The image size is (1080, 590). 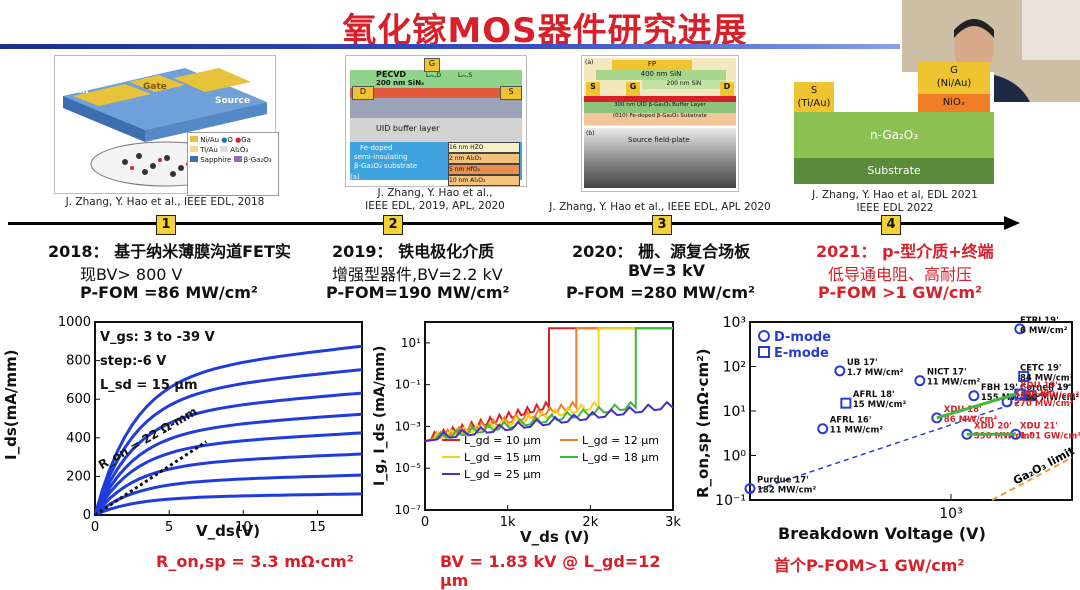 What do you see at coordinates (1039, 386) in the screenshot?
I see `chart-benchmark-point-label: XDU 19'` at bounding box center [1039, 386].